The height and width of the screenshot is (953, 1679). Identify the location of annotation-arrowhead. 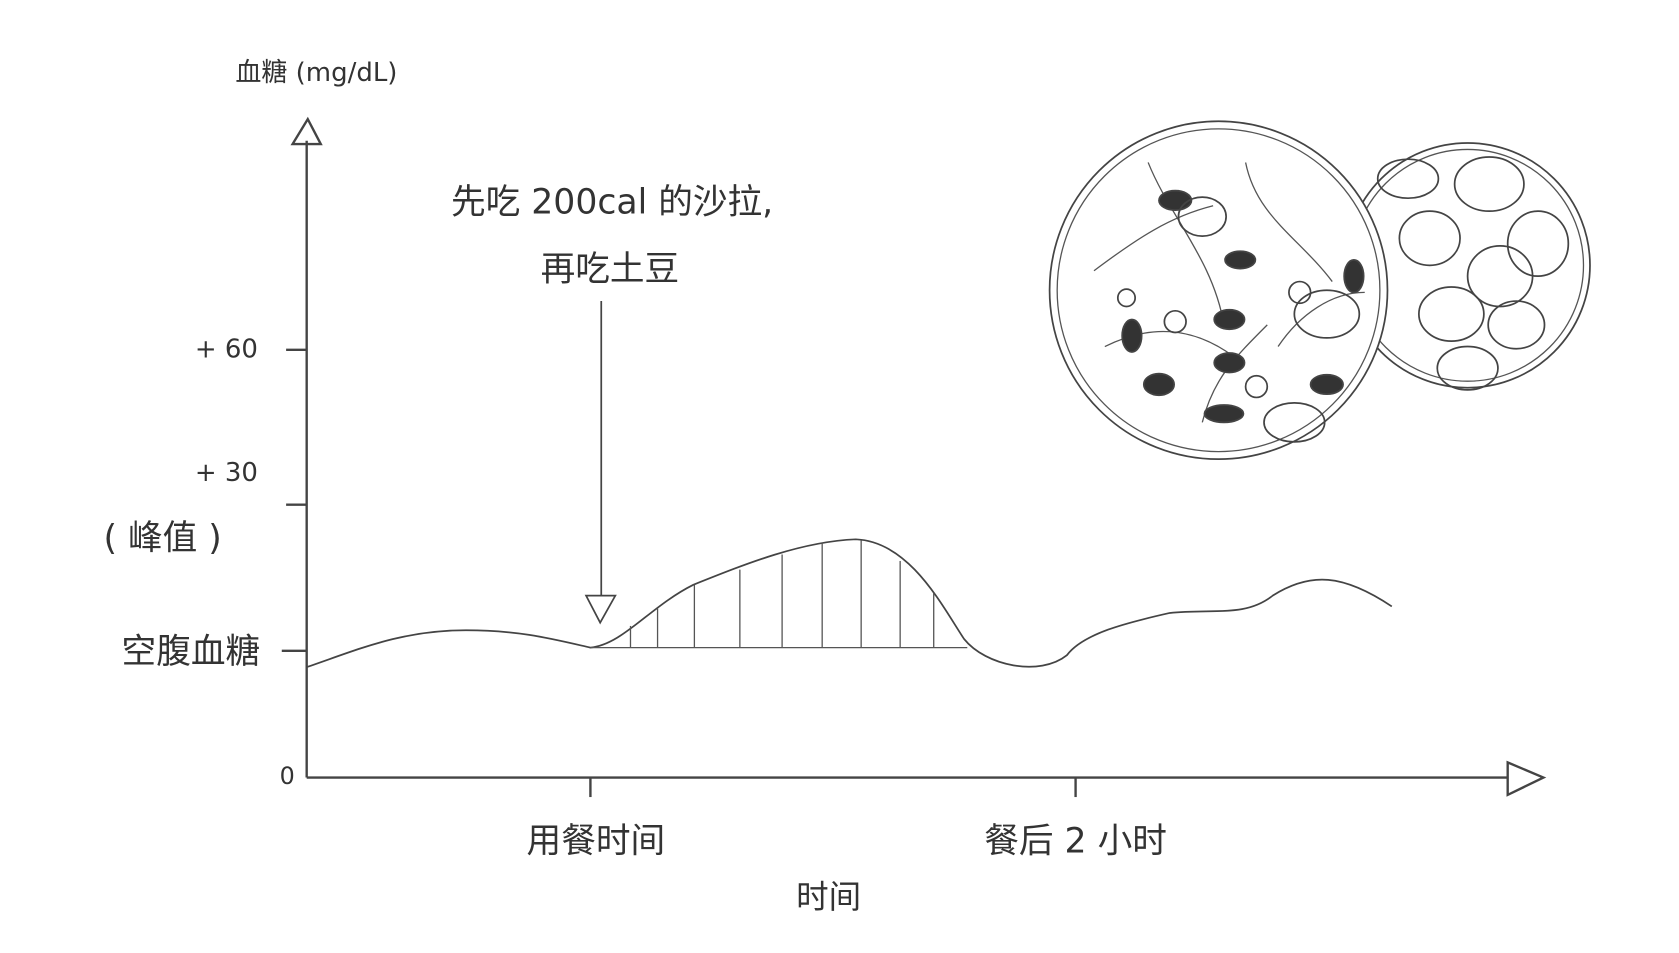
(600, 609).